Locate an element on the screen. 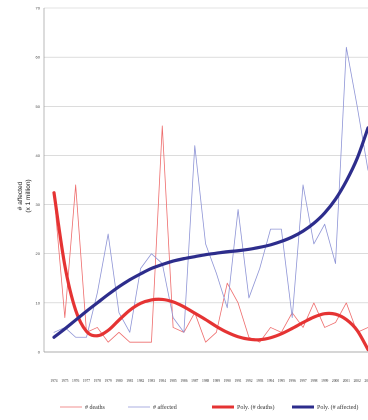 Image resolution: width=368 pixels, height=420 pixels. x-tick-label: 1986 is located at coordinates (183, 381).